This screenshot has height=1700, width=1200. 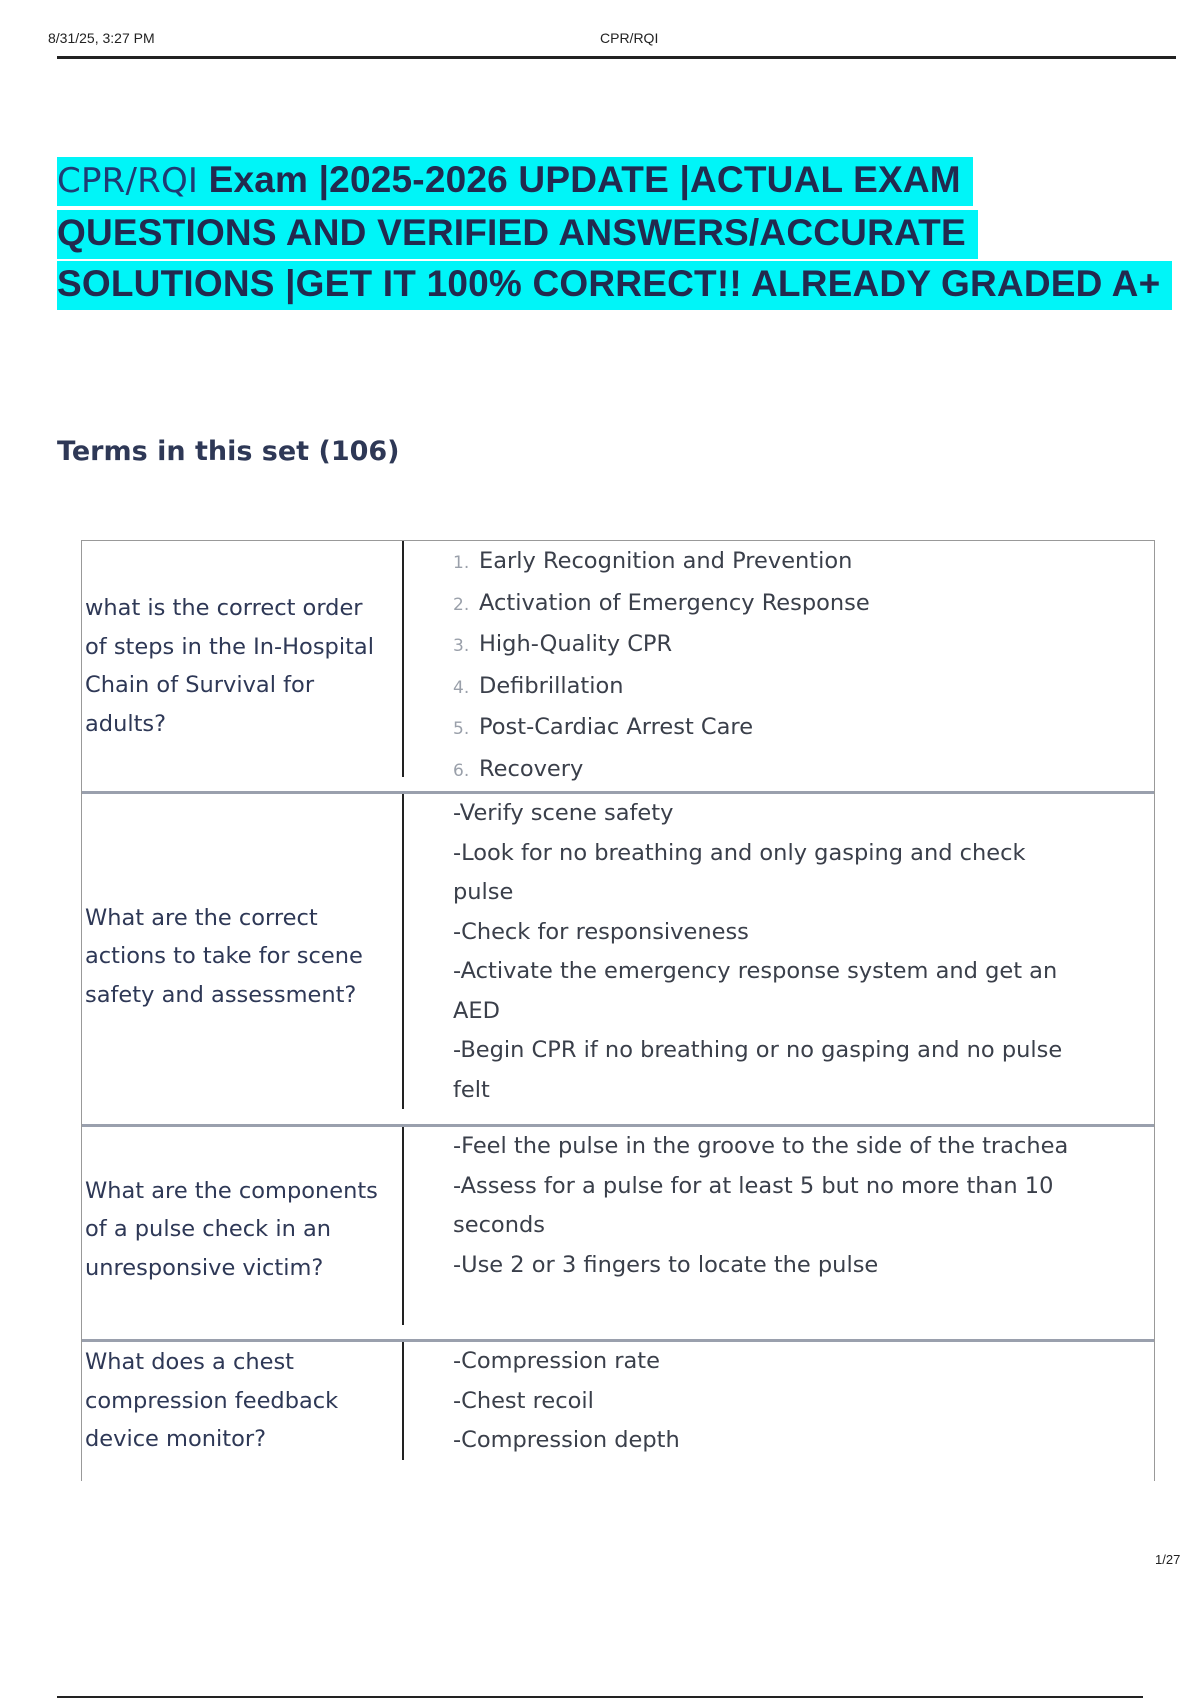 I want to click on answer-item: 1. Early Recognition and Prevention, so click(x=653, y=561).